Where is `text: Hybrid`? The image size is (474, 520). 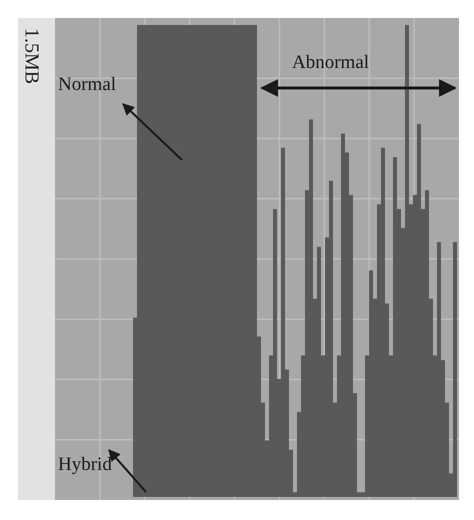 text: Hybrid is located at coordinates (85, 464).